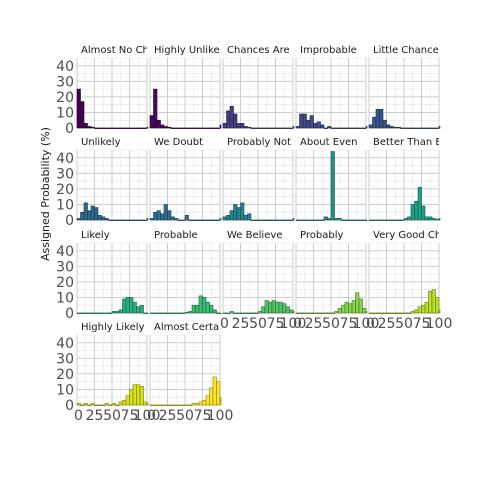 Image resolution: width=480 pixels, height=480 pixels. What do you see at coordinates (328, 142) in the screenshot?
I see `facet-strip-label: About Even` at bounding box center [328, 142].